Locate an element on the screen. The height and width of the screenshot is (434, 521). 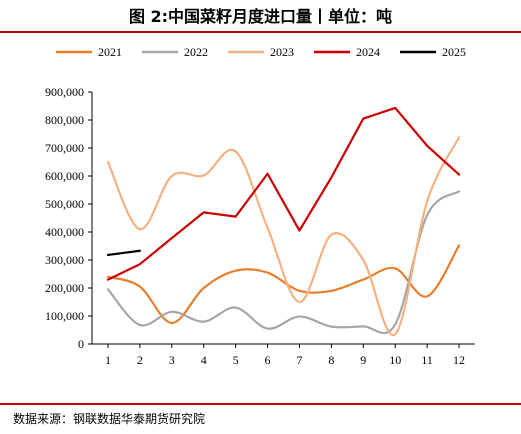
x-tick-label: 1 is located at coordinates (108, 360).